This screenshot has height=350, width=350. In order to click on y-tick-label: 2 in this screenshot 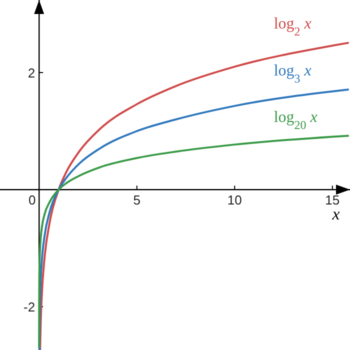, I will do `click(32, 73)`.